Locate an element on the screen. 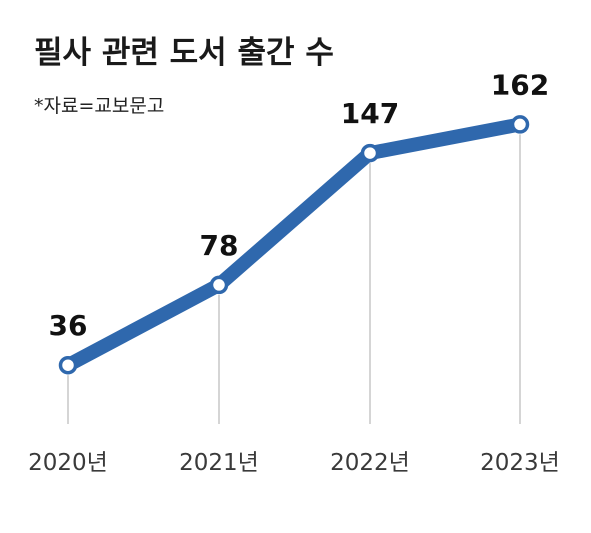 This screenshot has width=591, height=533. x-tick-label: 2023년 is located at coordinates (520, 463).